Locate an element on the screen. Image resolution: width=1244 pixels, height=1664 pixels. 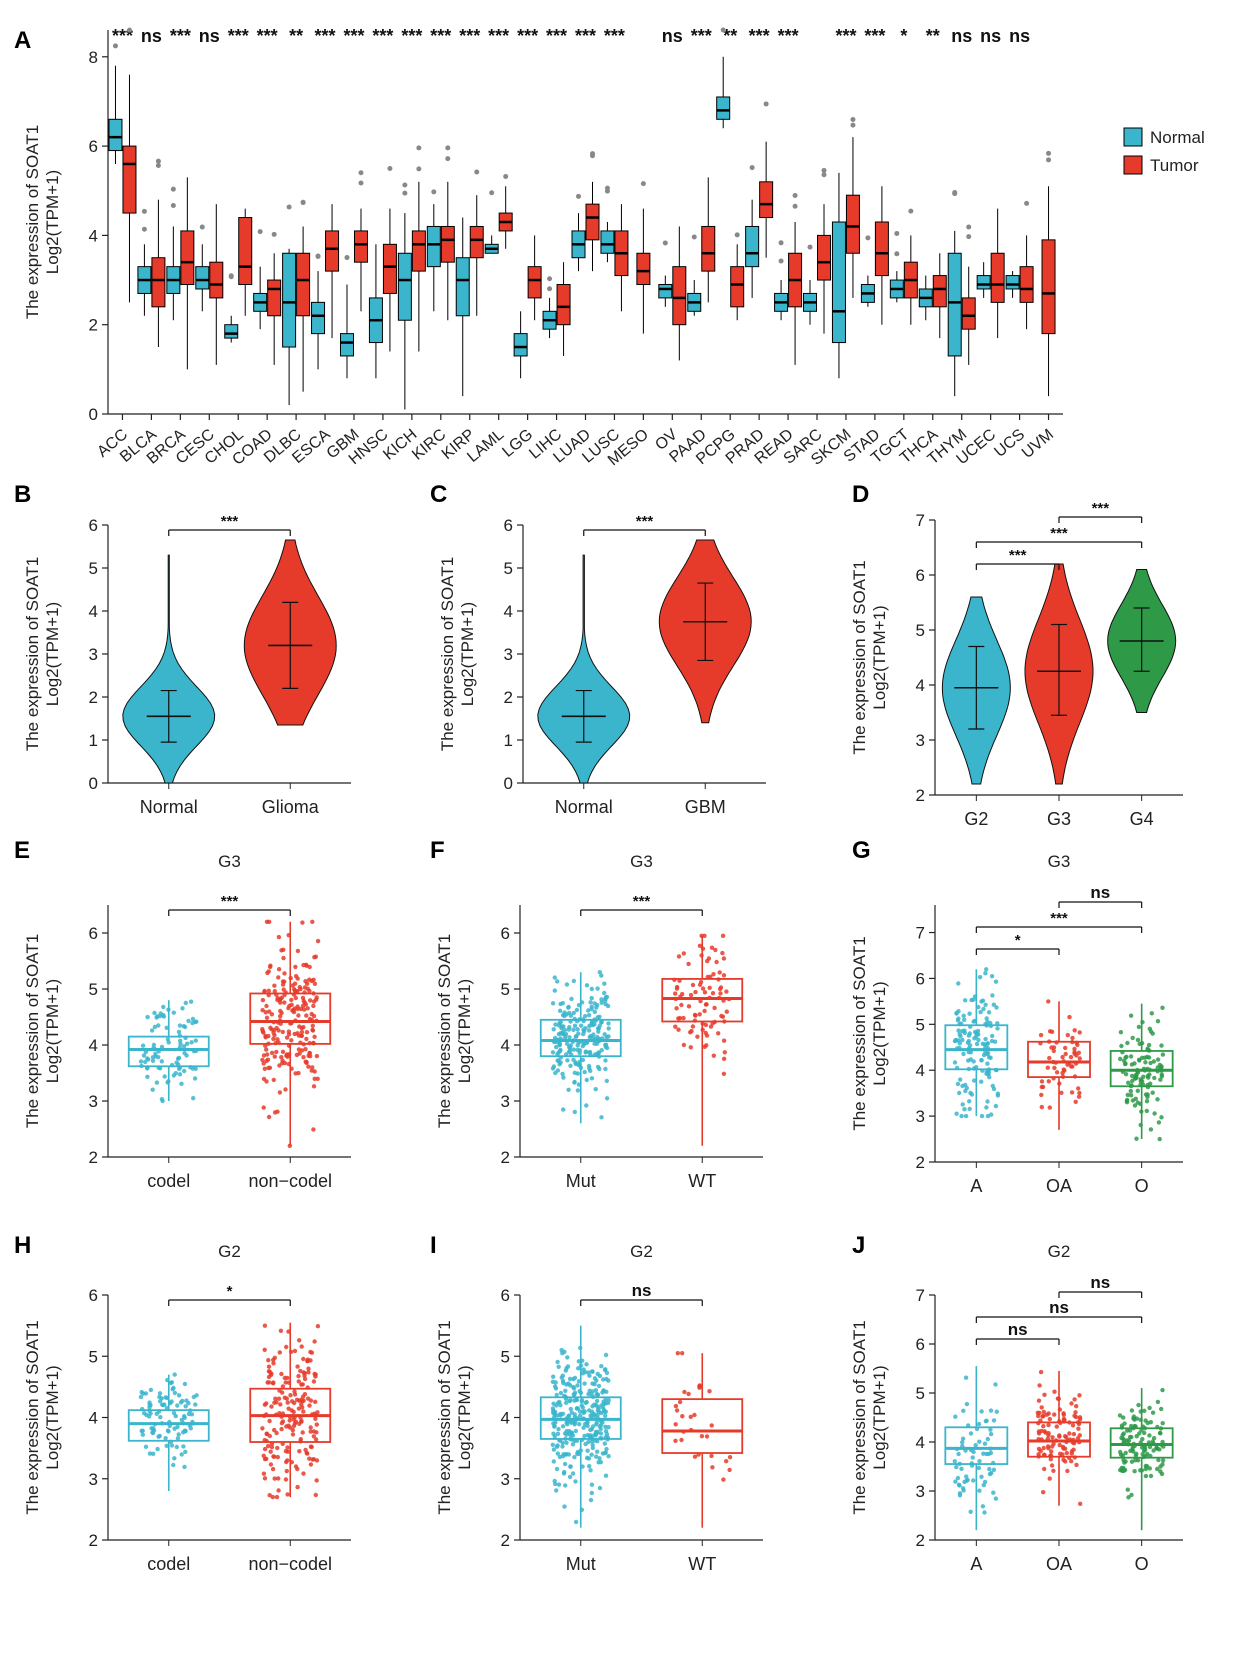
x-tick-label: G2 is located at coordinates (976, 819).